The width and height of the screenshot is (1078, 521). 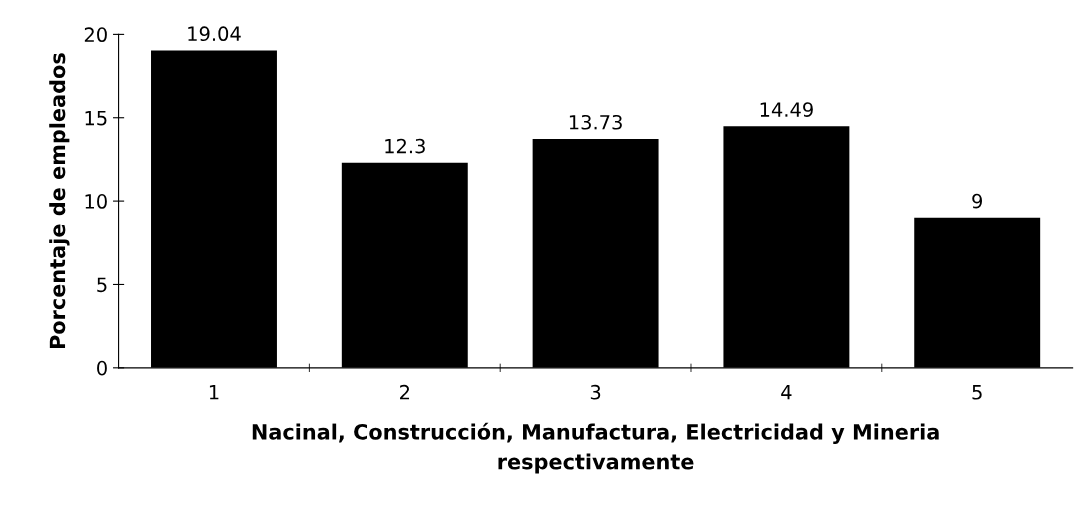 What do you see at coordinates (214, 34) in the screenshot?
I see `data-label: 19.04` at bounding box center [214, 34].